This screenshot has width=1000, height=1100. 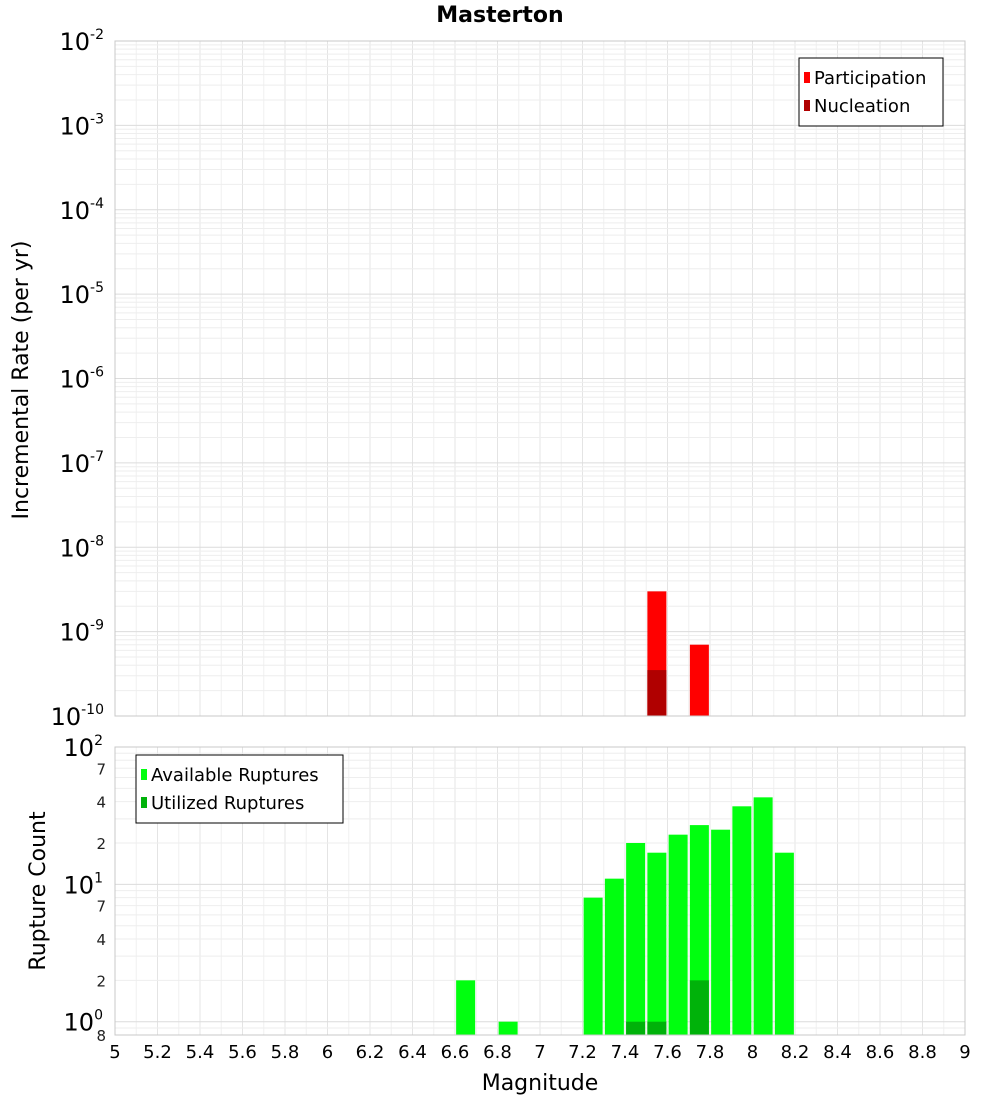 What do you see at coordinates (710, 1052) in the screenshot?
I see `x-tick-label: 7.8` at bounding box center [710, 1052].